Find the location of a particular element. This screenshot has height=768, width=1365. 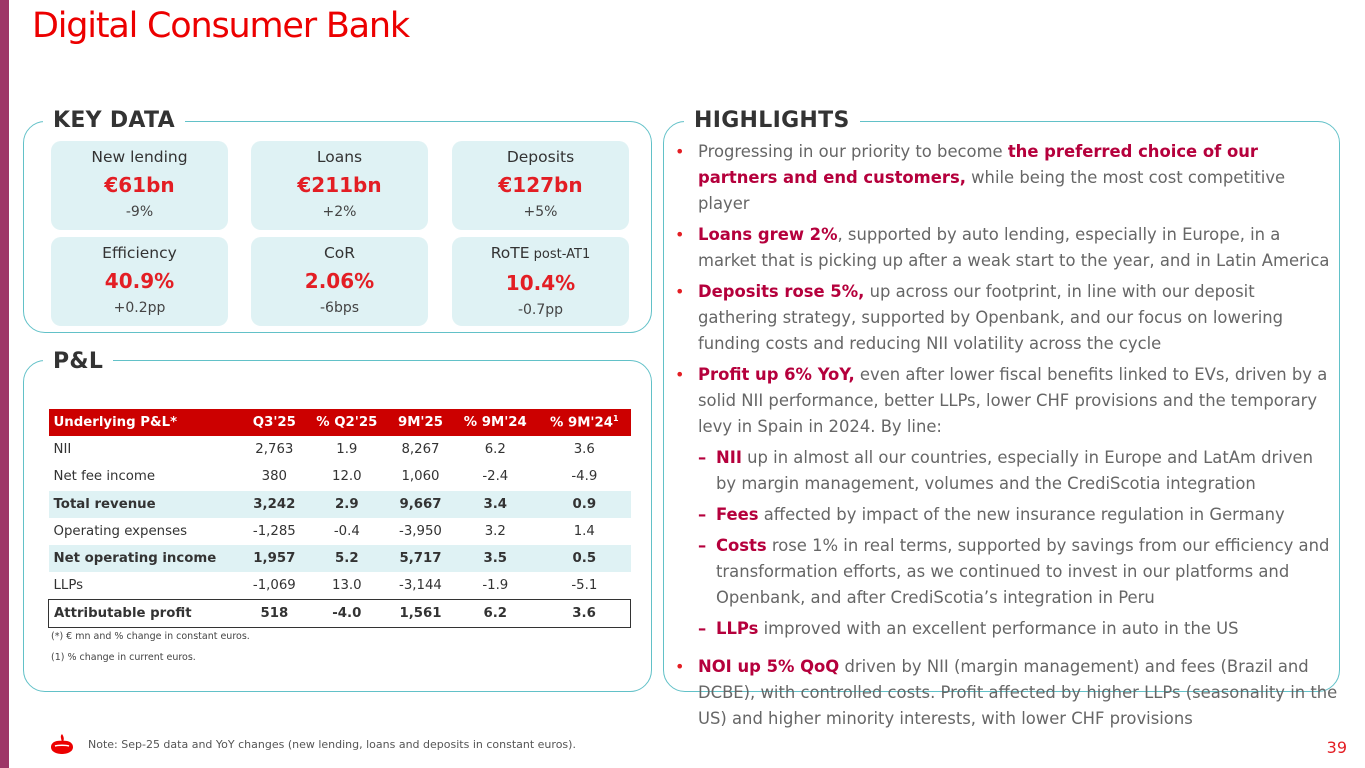

highlight-text: Progressing in our priority to become is located at coordinates (853, 151).